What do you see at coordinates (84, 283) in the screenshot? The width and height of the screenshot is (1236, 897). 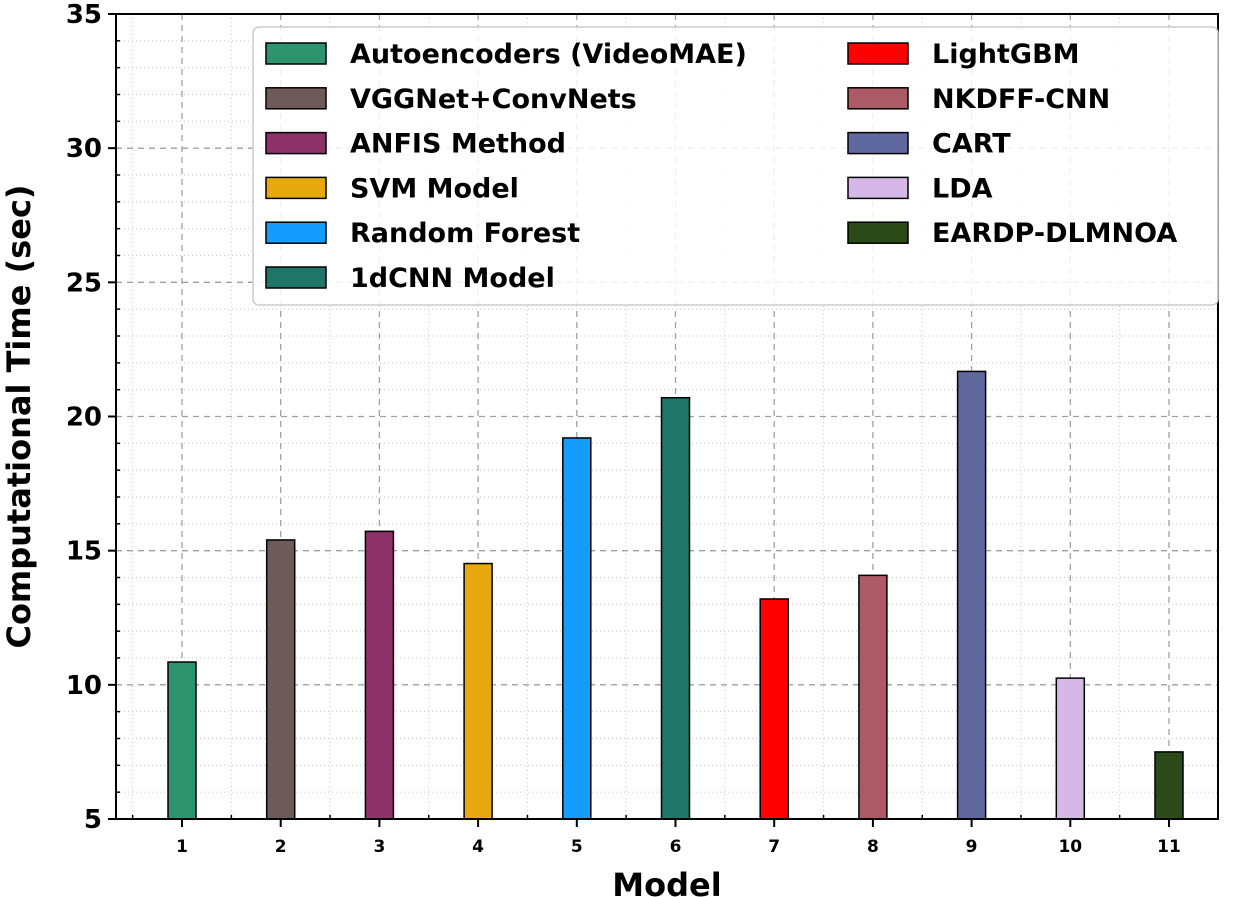 I see `y-tick-label: 25` at bounding box center [84, 283].